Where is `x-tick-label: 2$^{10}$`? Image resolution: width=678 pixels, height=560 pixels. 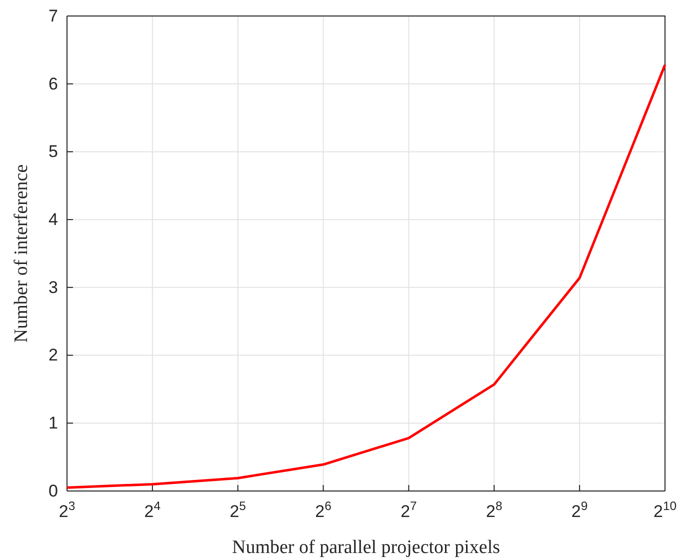 x-tick-label: 2$^{10}$ is located at coordinates (665, 510).